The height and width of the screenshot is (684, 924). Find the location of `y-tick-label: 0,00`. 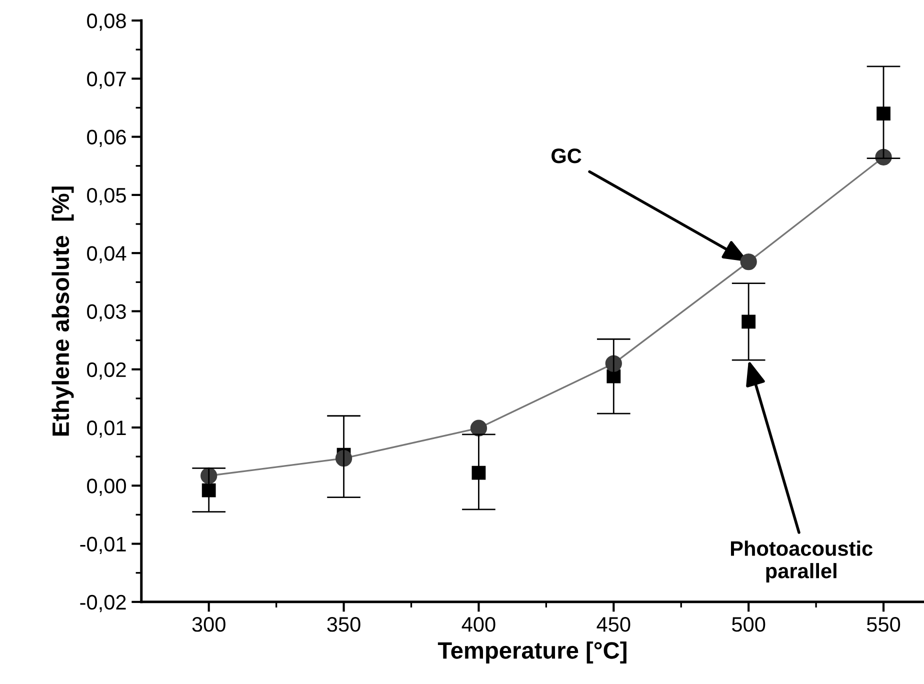

y-tick-label: 0,00 is located at coordinates (106, 487).